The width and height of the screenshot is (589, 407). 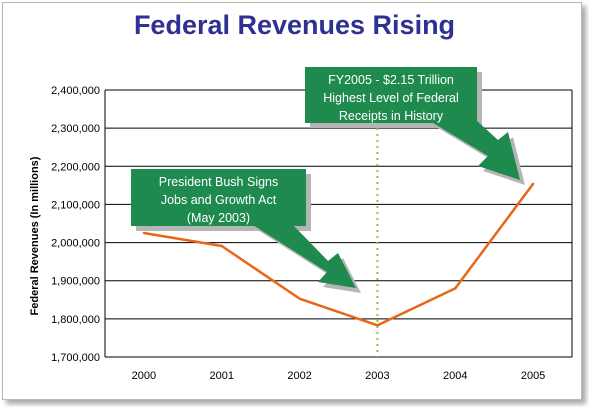 I want to click on callout-text-line: President Bush Signs, so click(x=219, y=182).